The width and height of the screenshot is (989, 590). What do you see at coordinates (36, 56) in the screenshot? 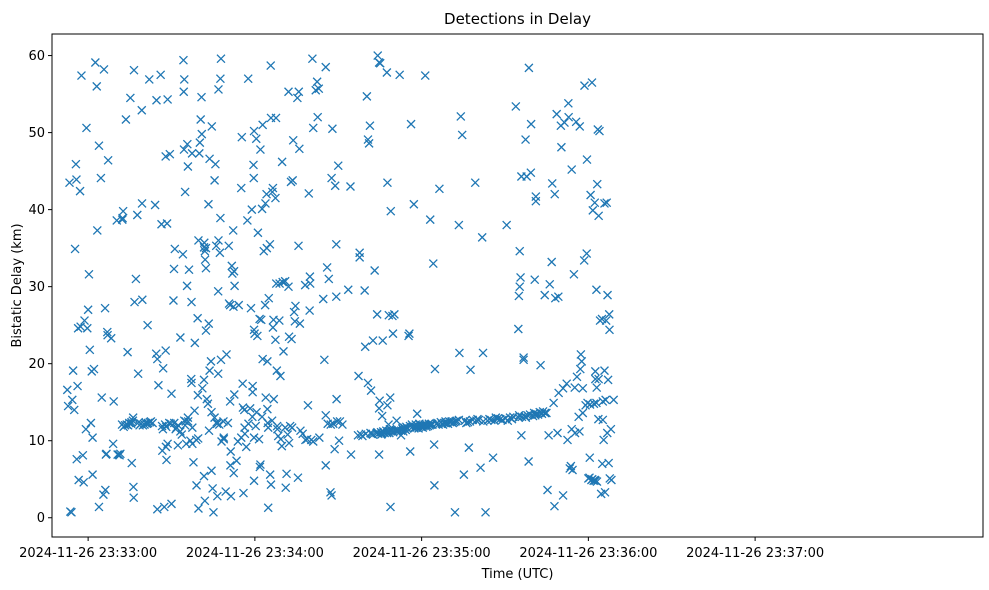
I see `y-tick-label: 60` at bounding box center [36, 56].